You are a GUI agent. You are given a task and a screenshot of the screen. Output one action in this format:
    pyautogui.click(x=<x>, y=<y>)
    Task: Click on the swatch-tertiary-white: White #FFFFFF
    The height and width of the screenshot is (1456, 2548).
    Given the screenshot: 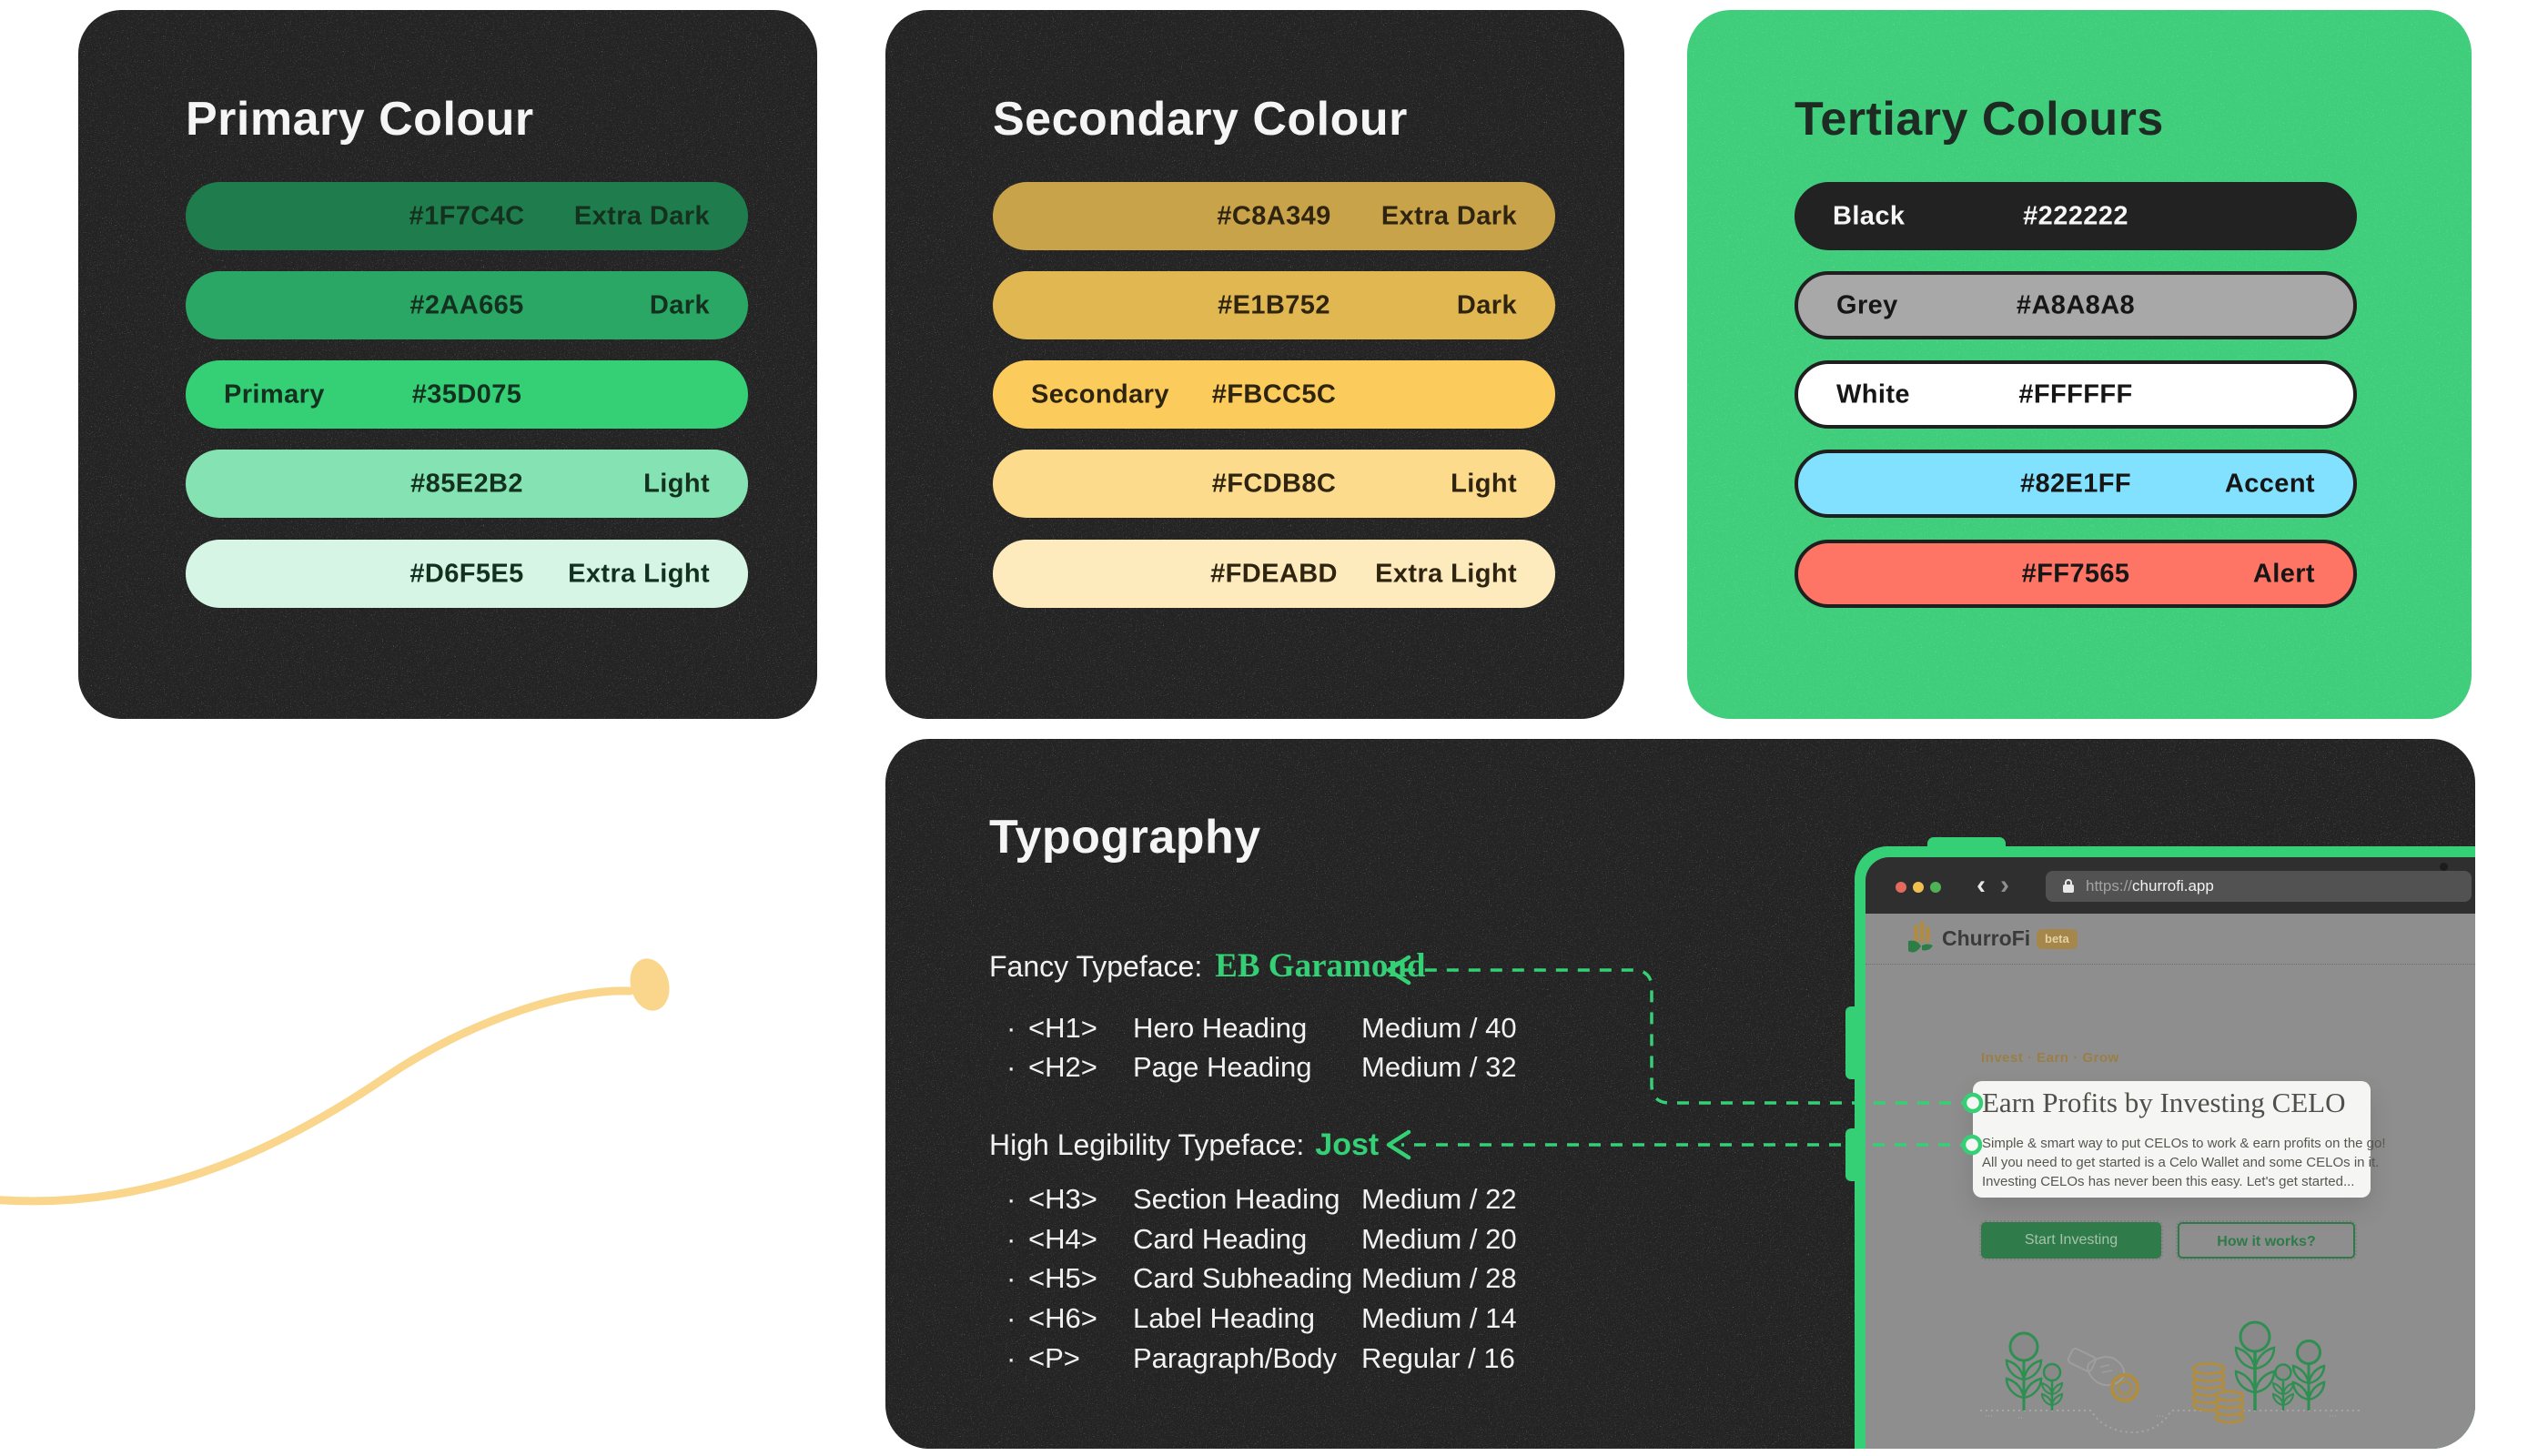 What is the action you would take?
    pyautogui.click(x=2076, y=395)
    